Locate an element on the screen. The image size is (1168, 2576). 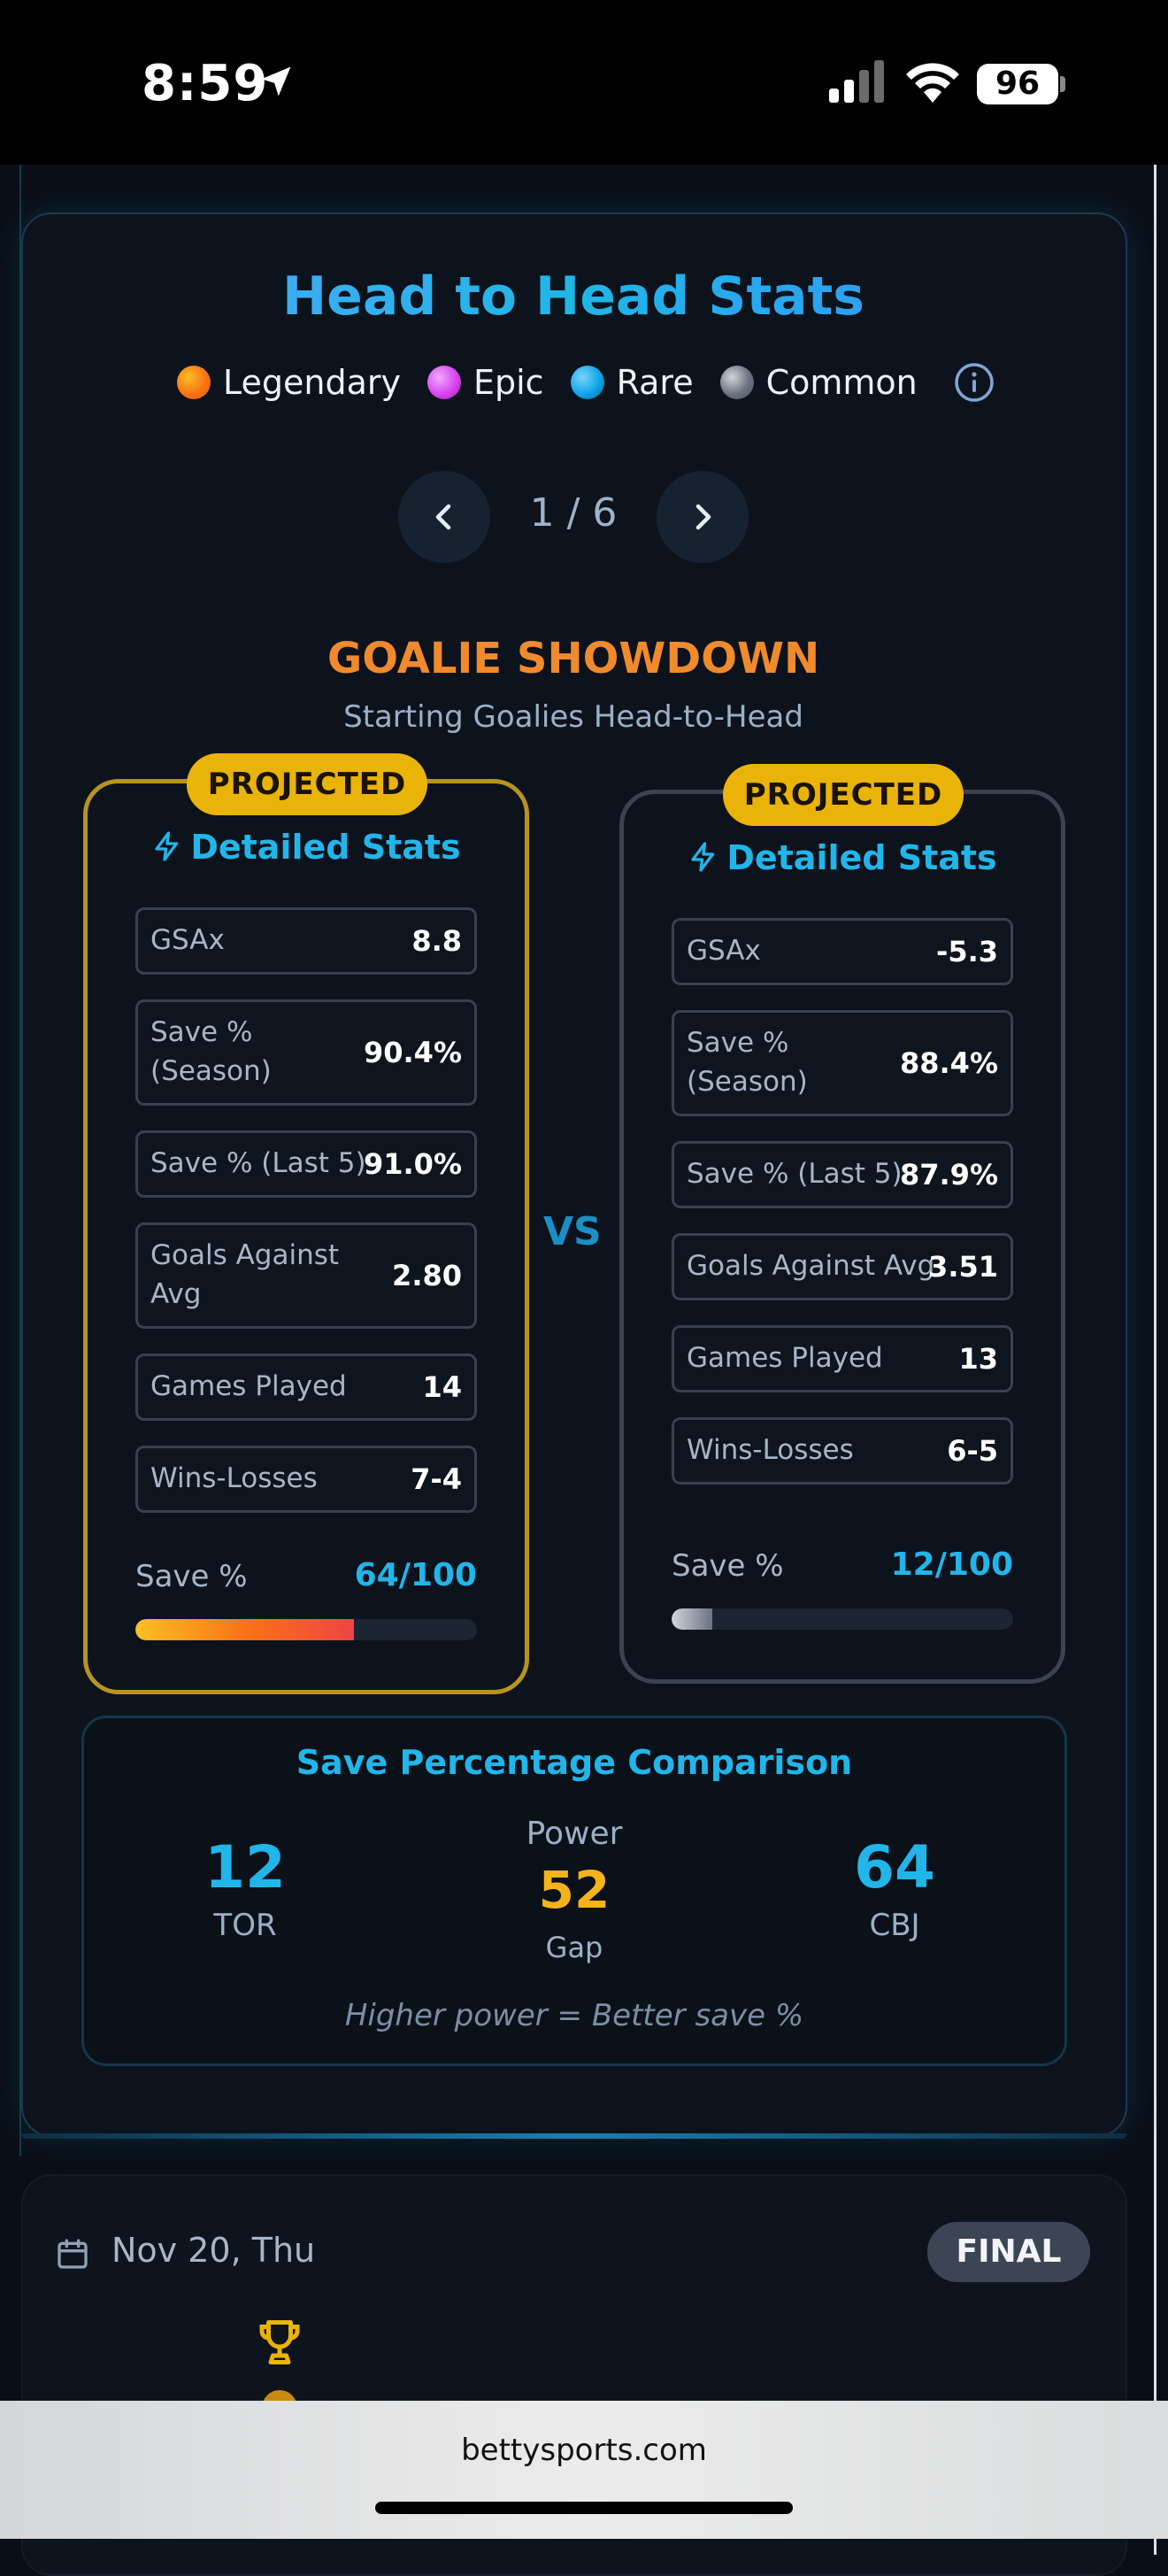
comparison-note: Higher power = Better save % is located at coordinates (574, 2015).